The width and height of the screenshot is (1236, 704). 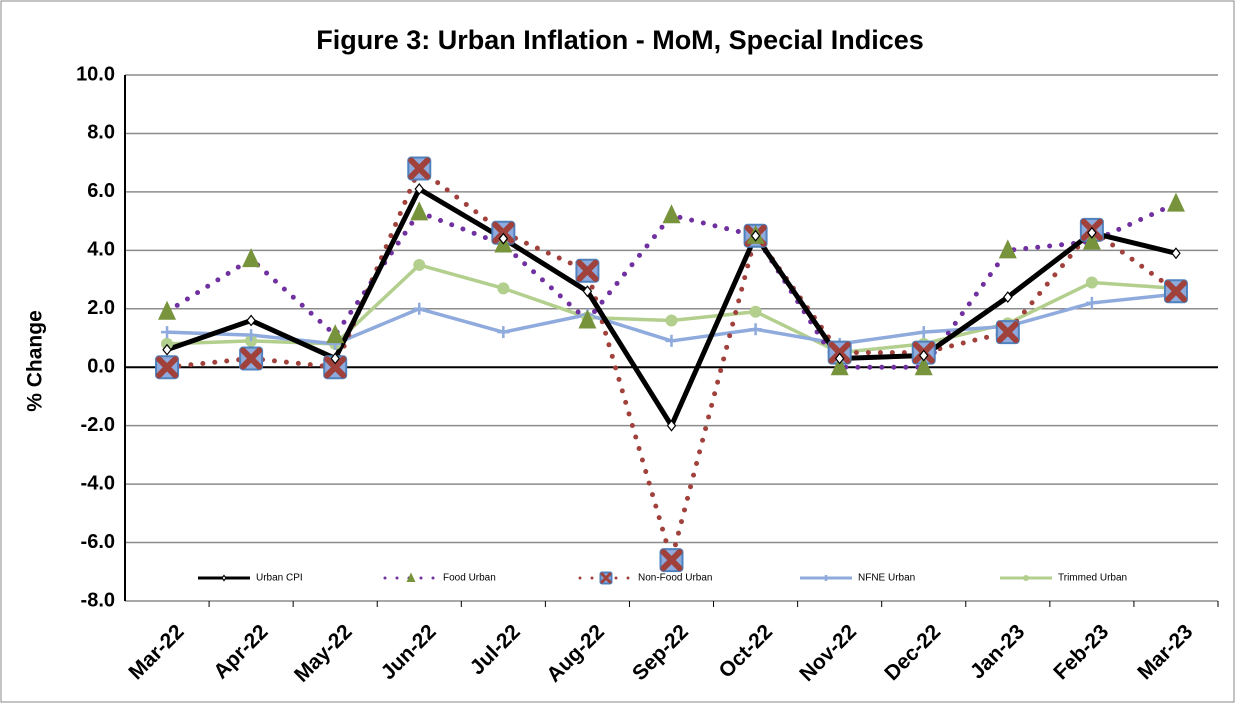 I want to click on legend-label: NFNE Urban, so click(x=886, y=578).